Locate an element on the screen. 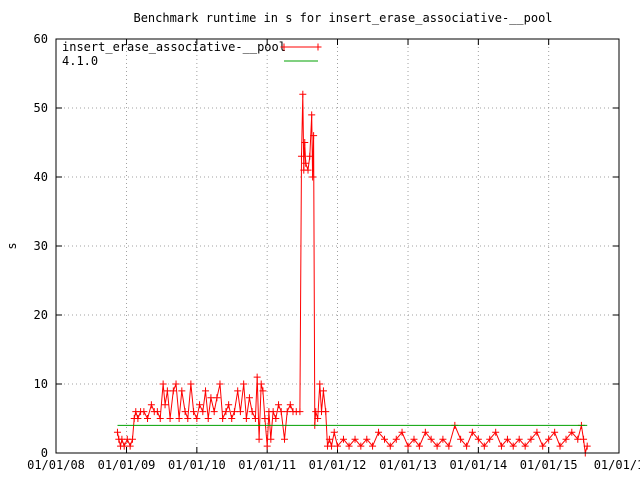 The image size is (640, 480). x-tick-label: 01/01/12 is located at coordinates (338, 465).